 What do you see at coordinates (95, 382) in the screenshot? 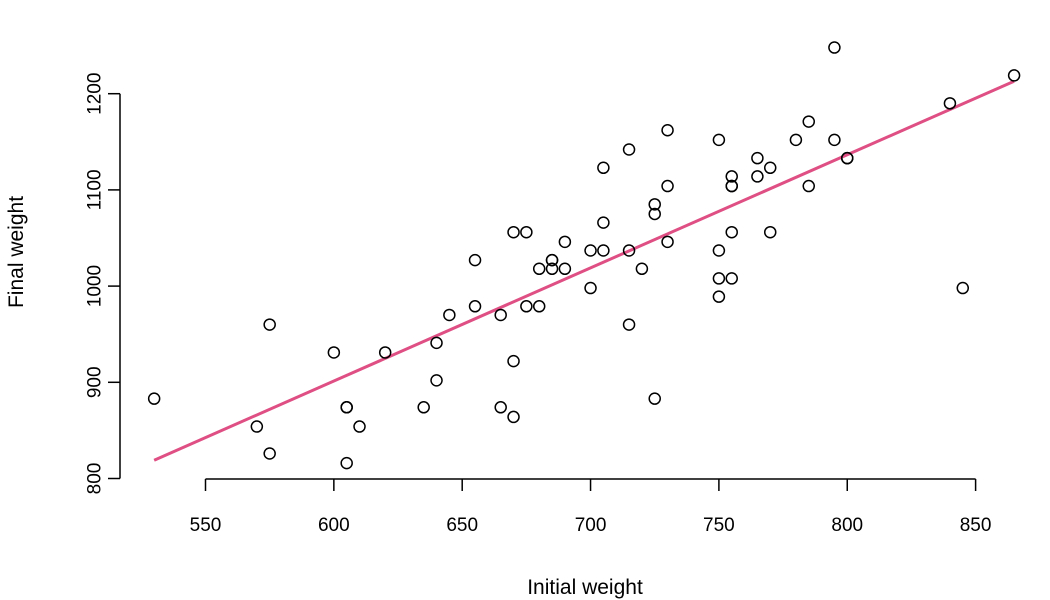
I see `y-tick-label: 900` at bounding box center [95, 382].